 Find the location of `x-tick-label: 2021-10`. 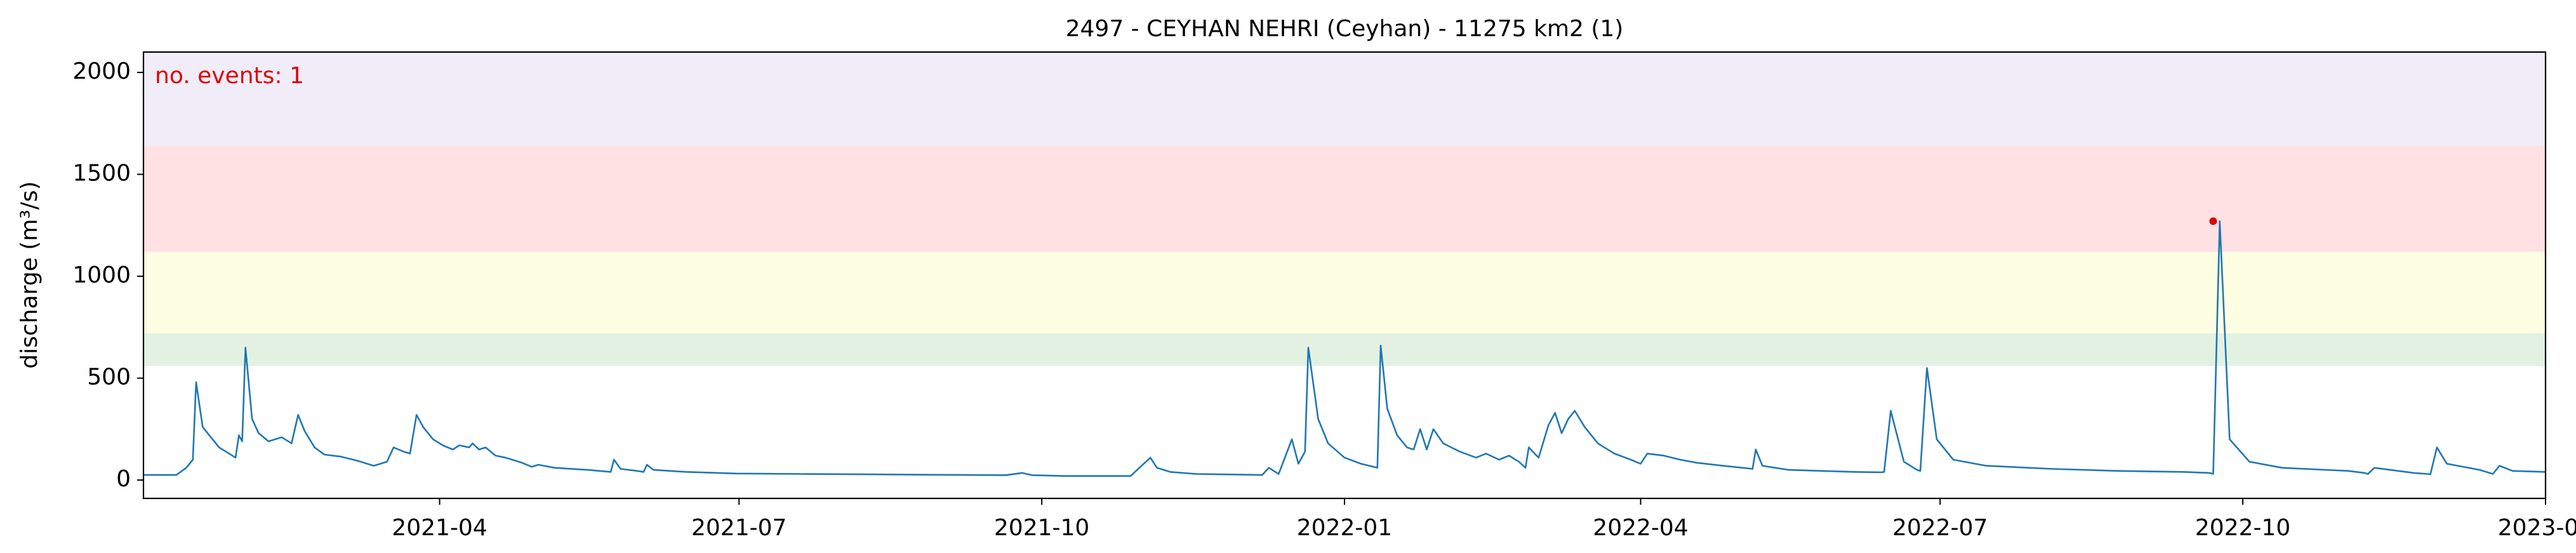

x-tick-label: 2021-10 is located at coordinates (1041, 528).